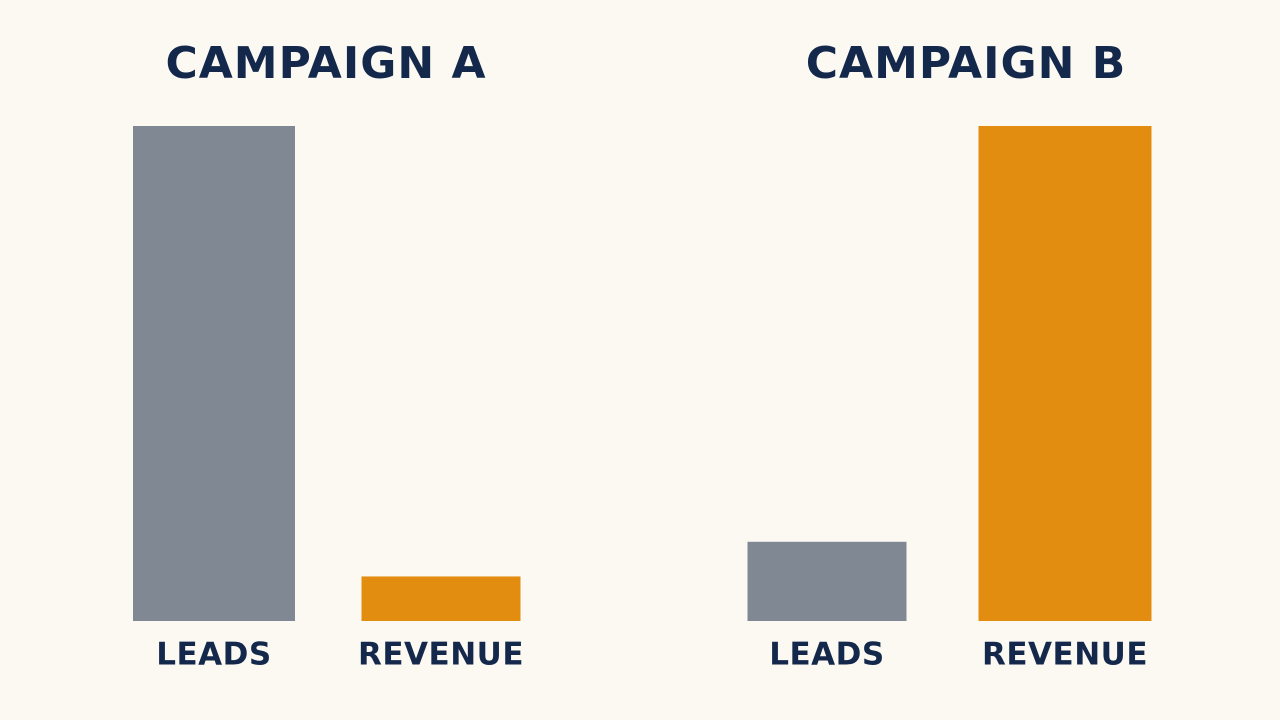  Describe the element at coordinates (966, 63) in the screenshot. I see `chart-title: CAMPAIGN B` at that location.